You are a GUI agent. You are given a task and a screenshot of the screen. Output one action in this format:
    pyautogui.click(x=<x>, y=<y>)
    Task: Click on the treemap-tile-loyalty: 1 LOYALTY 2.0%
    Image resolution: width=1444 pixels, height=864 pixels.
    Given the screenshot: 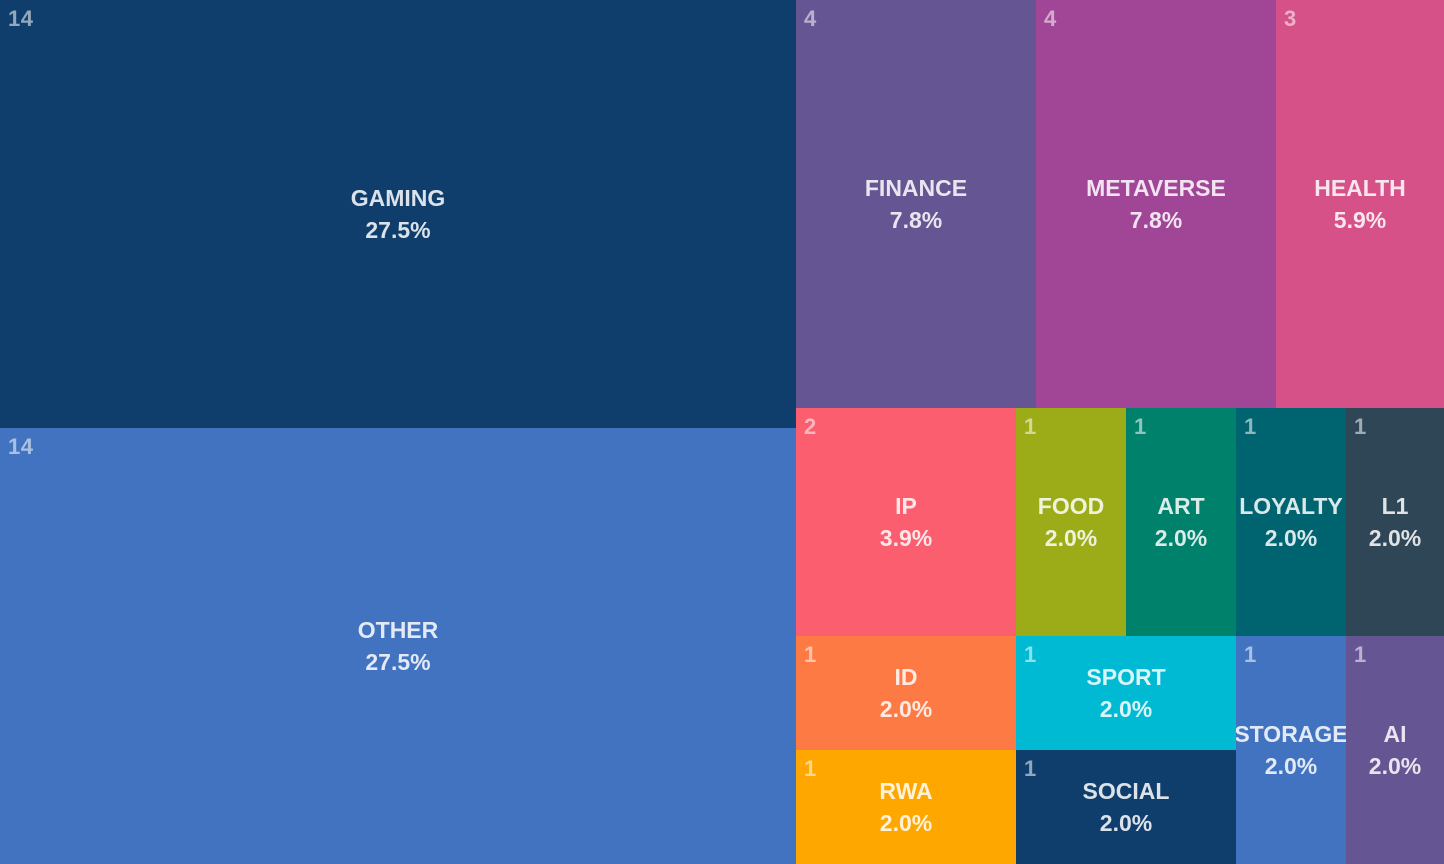 What is the action you would take?
    pyautogui.click(x=1291, y=522)
    